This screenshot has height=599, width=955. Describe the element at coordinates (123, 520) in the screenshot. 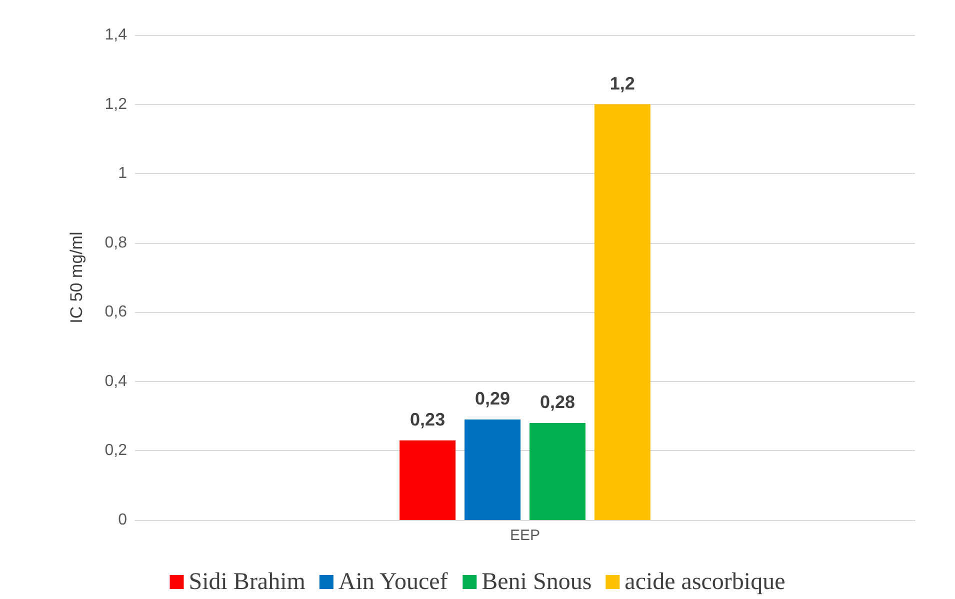

I see `y-tick-label: 0` at that location.